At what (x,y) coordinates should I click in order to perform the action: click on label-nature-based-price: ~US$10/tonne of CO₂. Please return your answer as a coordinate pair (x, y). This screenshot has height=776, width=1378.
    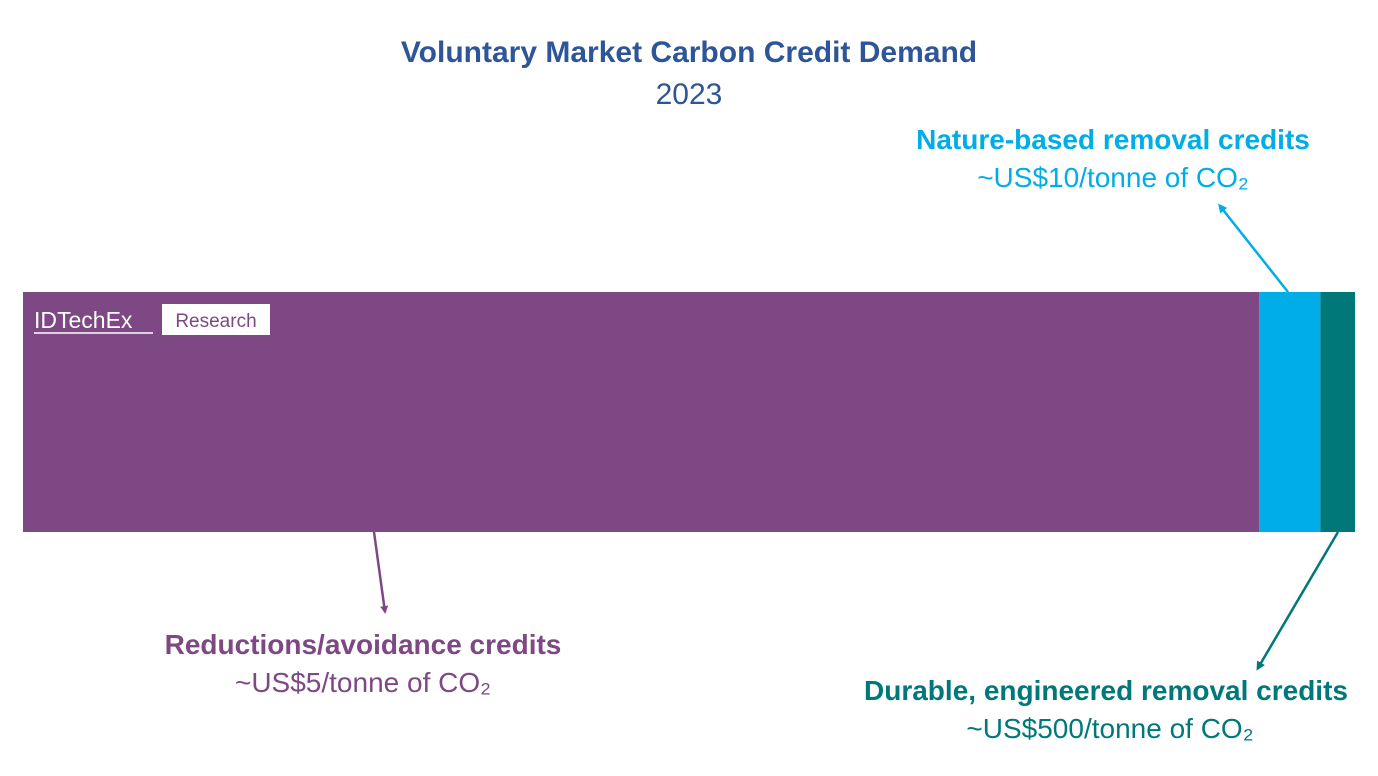
    Looking at the image, I should click on (1113, 177).